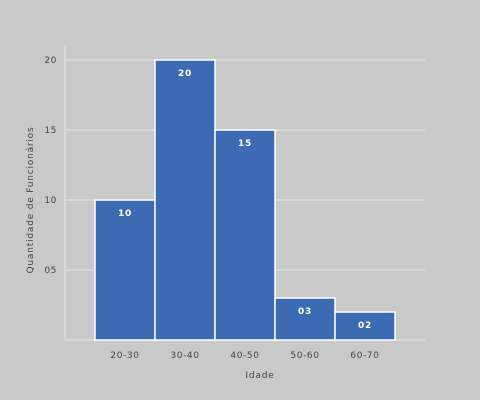  What do you see at coordinates (304, 356) in the screenshot?
I see `x-tick-label: 50-60` at bounding box center [304, 356].